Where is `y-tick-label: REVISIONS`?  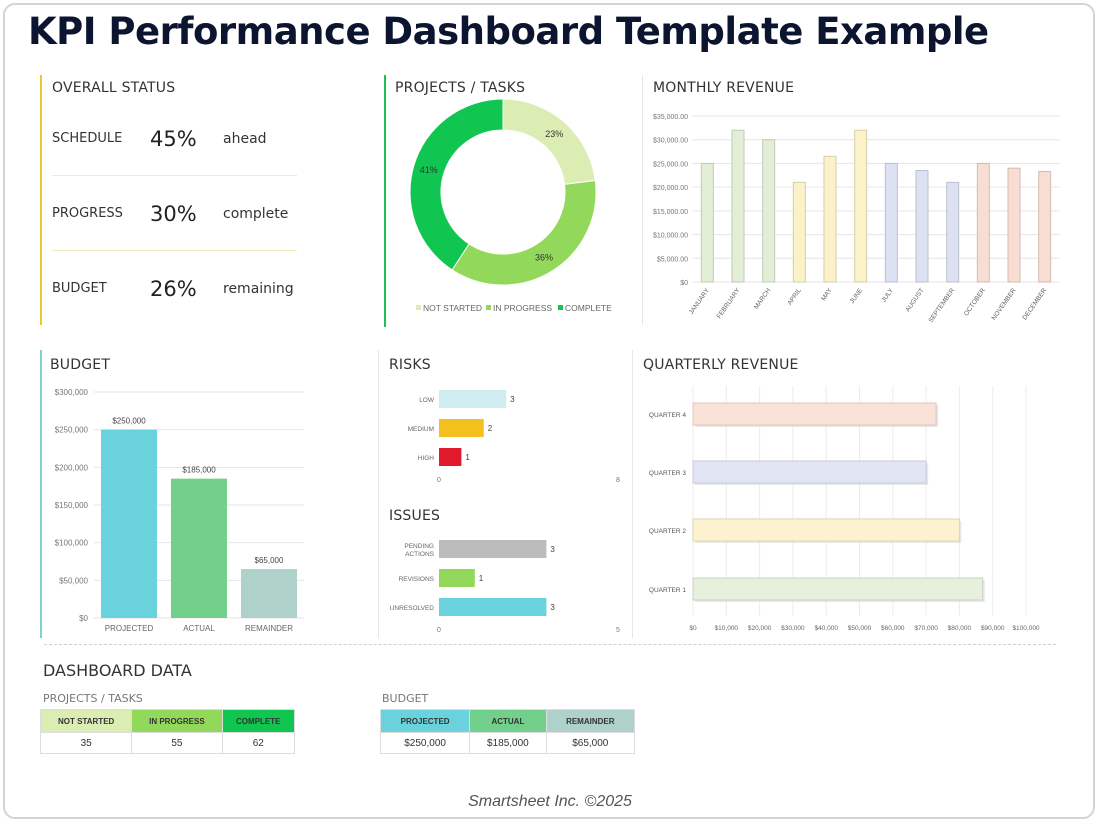 y-tick-label: REVISIONS is located at coordinates (417, 579).